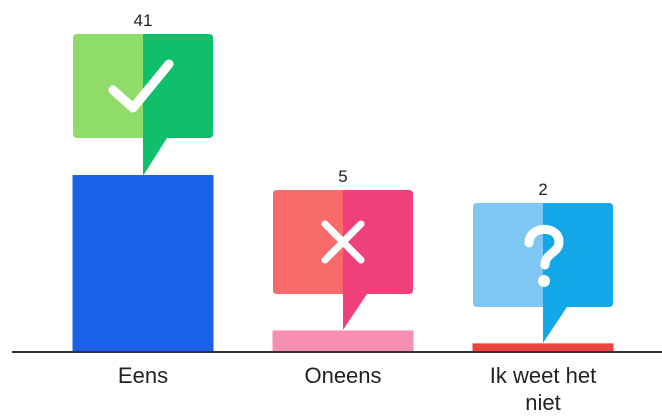 The height and width of the screenshot is (417, 662). What do you see at coordinates (342, 375) in the screenshot?
I see `category-label-2: Oneens` at bounding box center [342, 375].